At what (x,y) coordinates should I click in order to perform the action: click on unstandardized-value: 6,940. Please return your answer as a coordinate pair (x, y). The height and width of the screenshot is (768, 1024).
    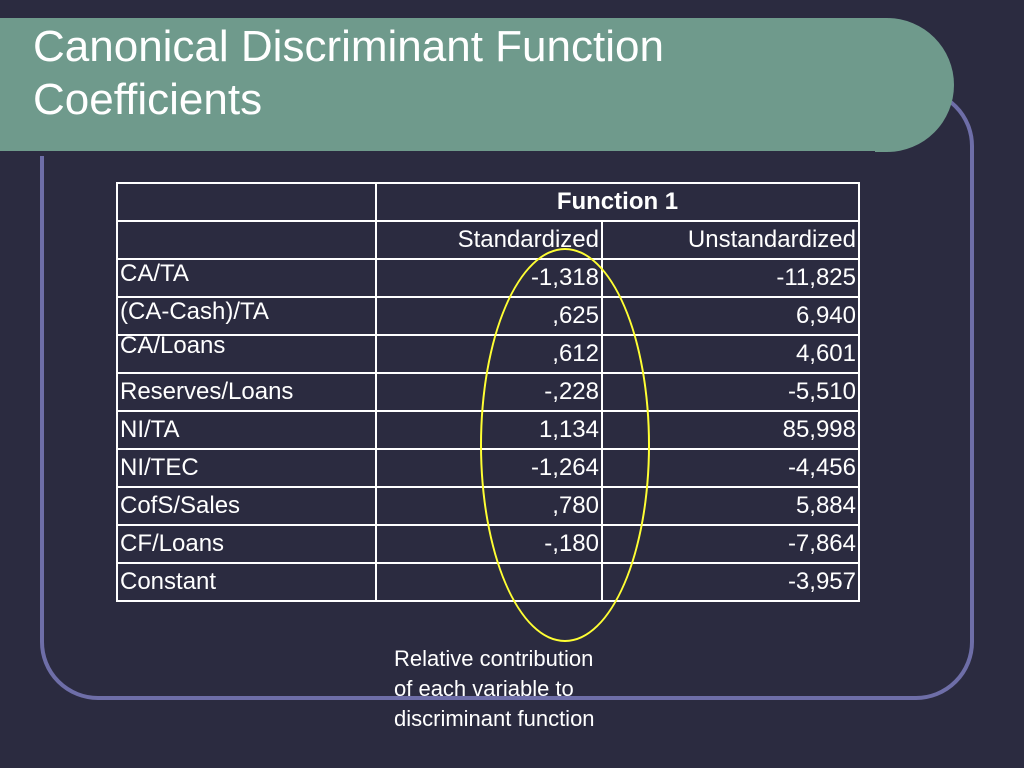
    Looking at the image, I should click on (730, 316).